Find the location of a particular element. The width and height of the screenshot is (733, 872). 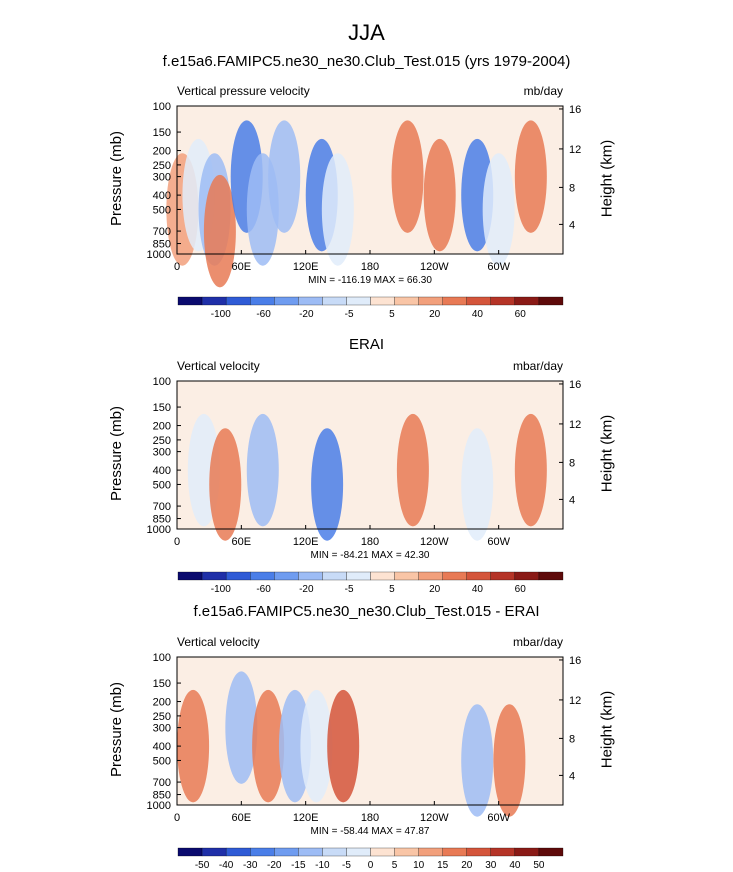

variable-label: Vertical pressure velocity is located at coordinates (243, 91).